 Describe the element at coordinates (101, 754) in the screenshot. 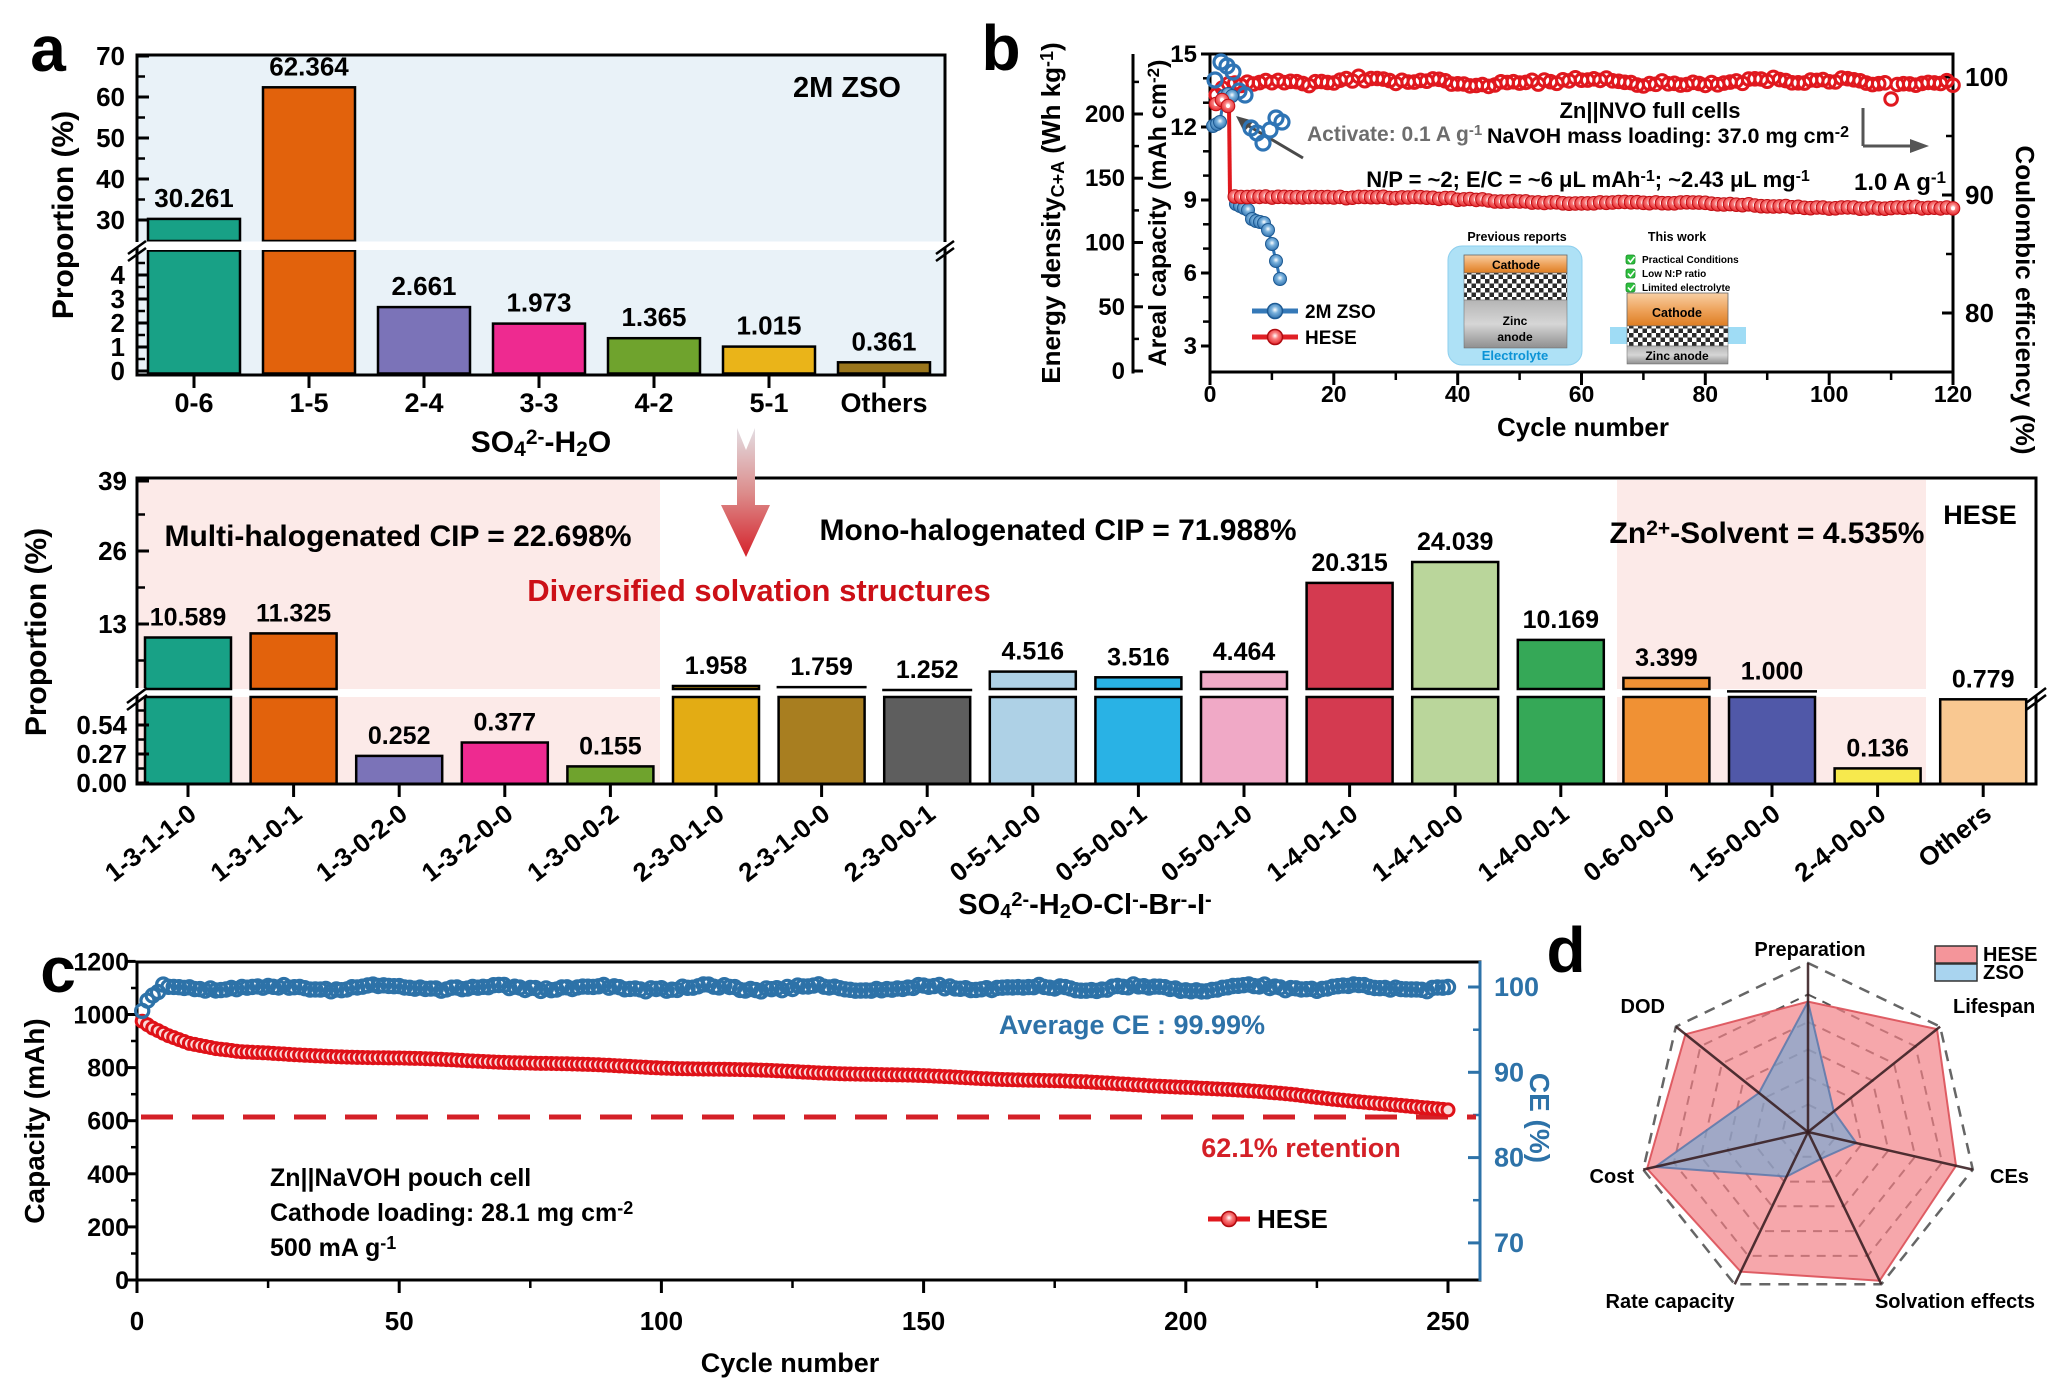

I see `svg-text: 0.27` at that location.